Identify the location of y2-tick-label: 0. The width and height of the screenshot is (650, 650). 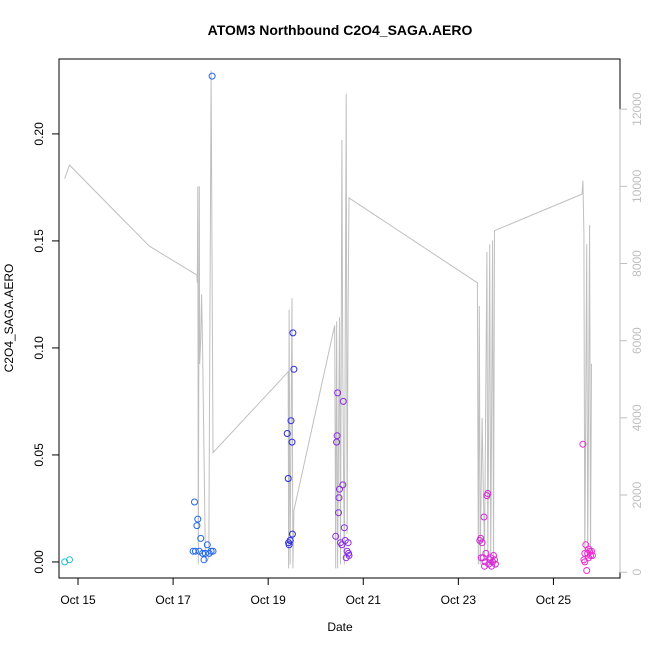
(637, 572).